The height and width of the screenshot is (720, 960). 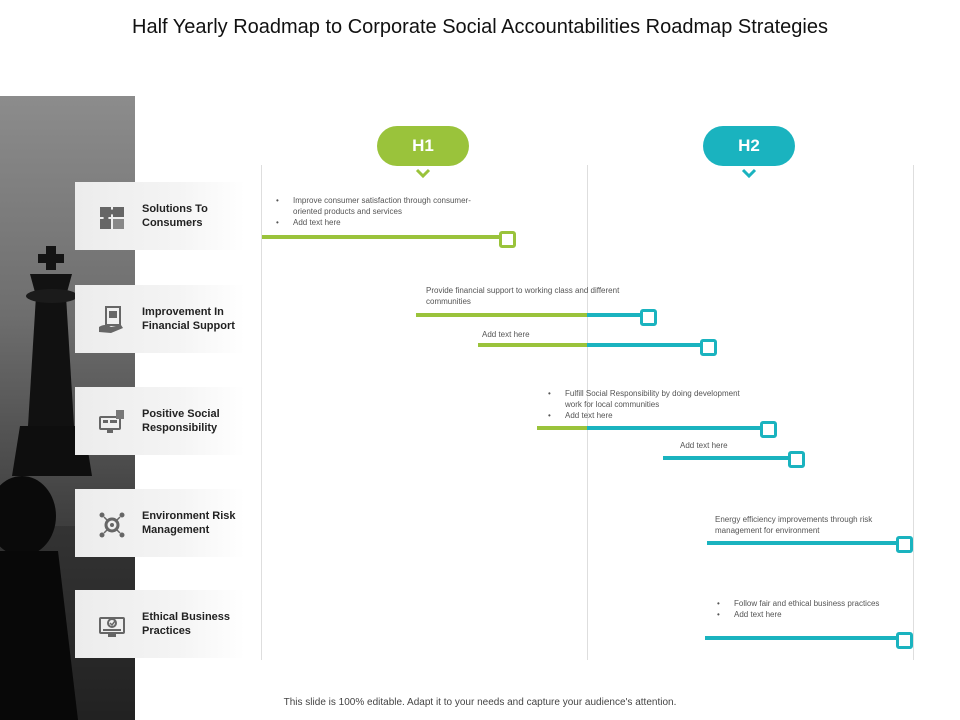 I want to click on row-card-ethical: Ethical Business Practices, so click(x=160, y=624).